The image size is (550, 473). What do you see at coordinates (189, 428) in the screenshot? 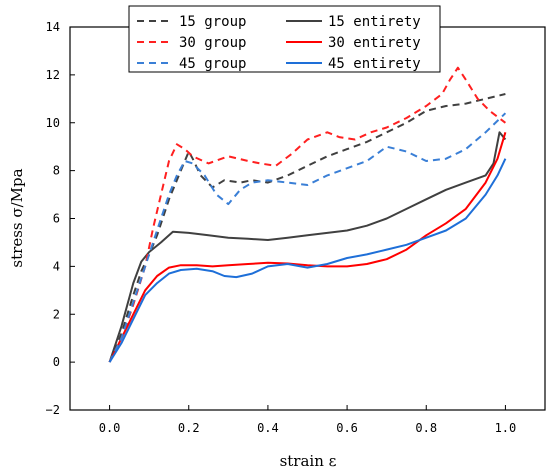
I see `x-tick-label: 0.2` at bounding box center [189, 428].